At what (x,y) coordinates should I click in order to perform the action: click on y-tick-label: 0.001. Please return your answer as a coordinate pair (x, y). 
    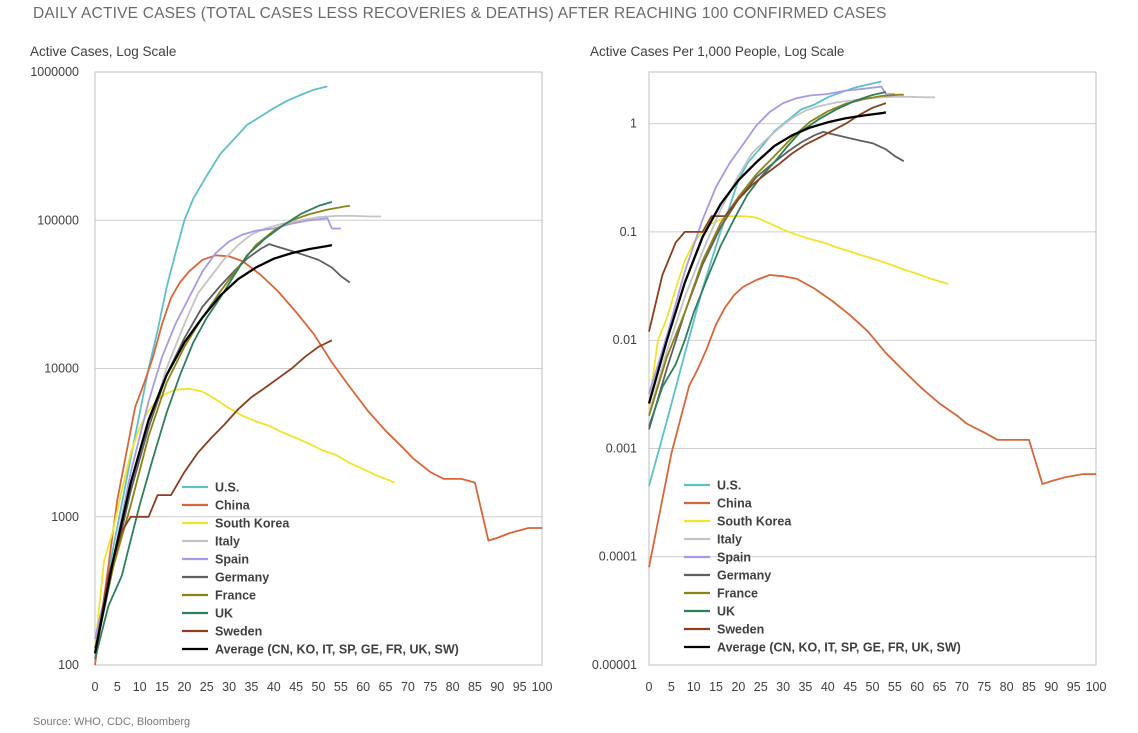
    Looking at the image, I should click on (621, 448).